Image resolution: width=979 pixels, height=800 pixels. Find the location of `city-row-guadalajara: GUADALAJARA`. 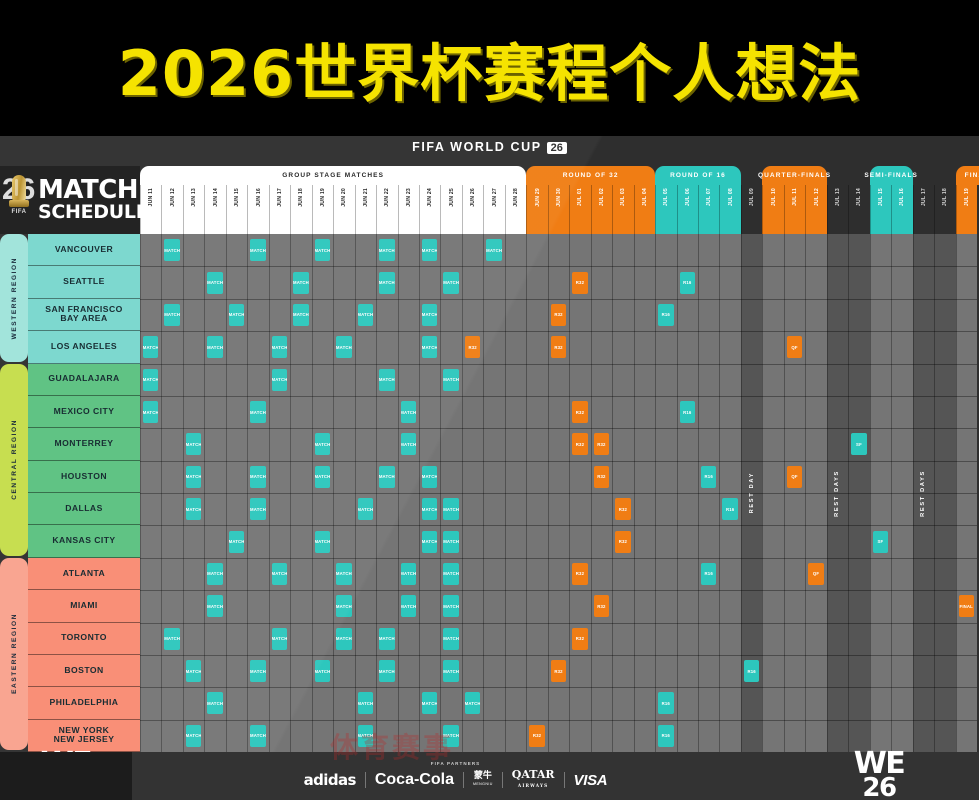

city-row-guadalajara: GUADALAJARA is located at coordinates (84, 379).